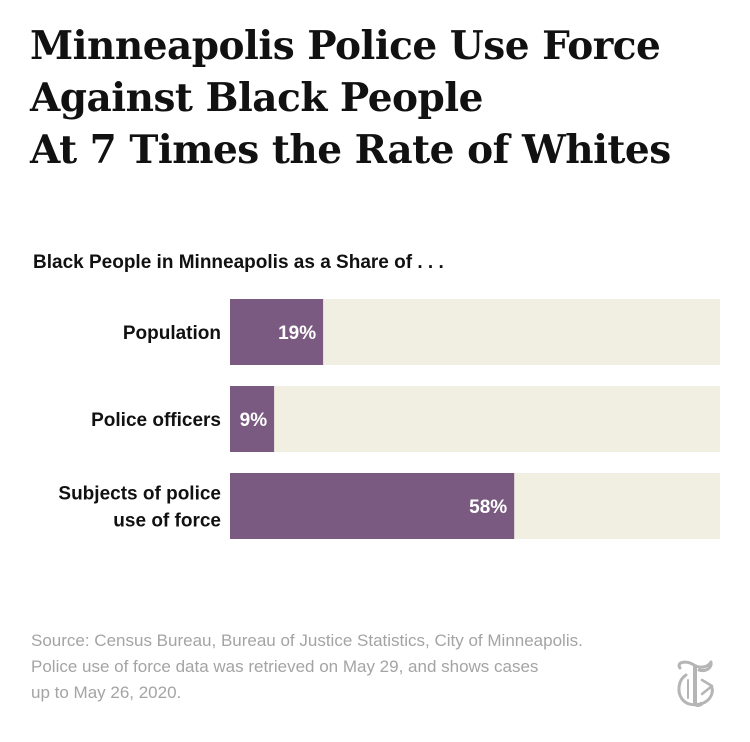 The height and width of the screenshot is (742, 750). Describe the element at coordinates (695, 684) in the screenshot. I see `nyt-t-logo-icon` at that location.